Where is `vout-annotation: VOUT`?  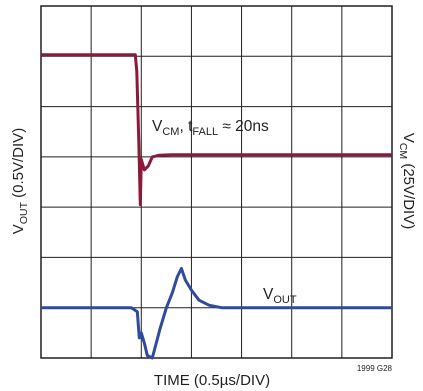
vout-annotation: VOUT is located at coordinates (280, 296).